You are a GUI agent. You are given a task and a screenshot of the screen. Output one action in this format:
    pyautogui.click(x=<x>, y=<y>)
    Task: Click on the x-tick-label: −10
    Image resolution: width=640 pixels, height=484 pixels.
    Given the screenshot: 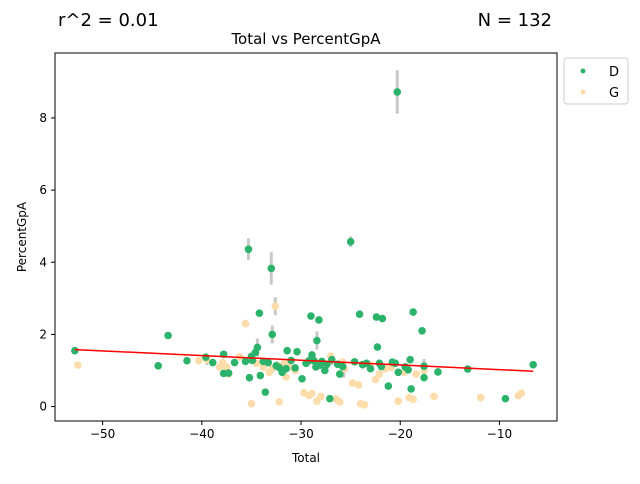 What is the action you would take?
    pyautogui.click(x=499, y=434)
    